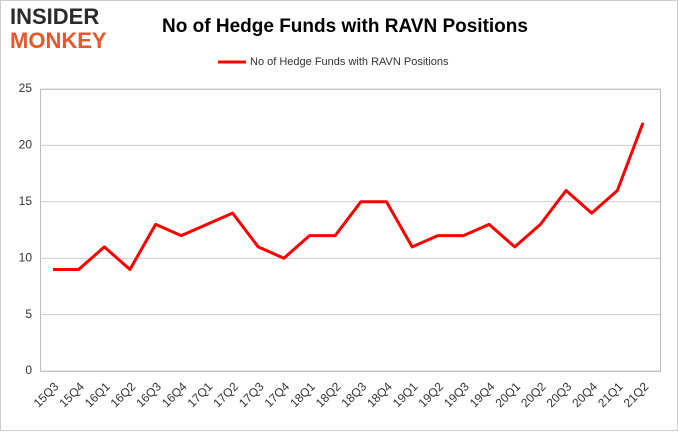 Image resolution: width=678 pixels, height=436 pixels. I want to click on y-tick-label: 0, so click(28, 370).